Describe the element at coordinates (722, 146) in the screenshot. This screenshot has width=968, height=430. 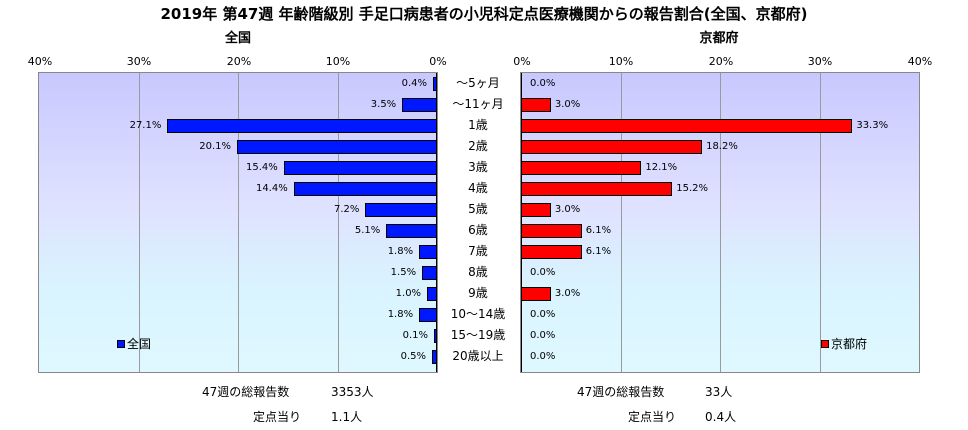
I see `kyoto-value-label: 18.2%` at that location.